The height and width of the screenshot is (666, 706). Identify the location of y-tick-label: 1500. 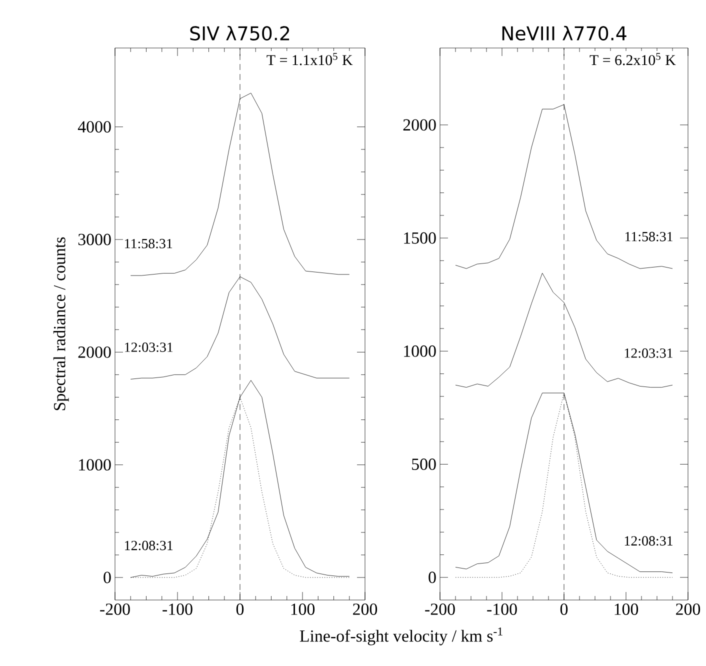
(420, 238).